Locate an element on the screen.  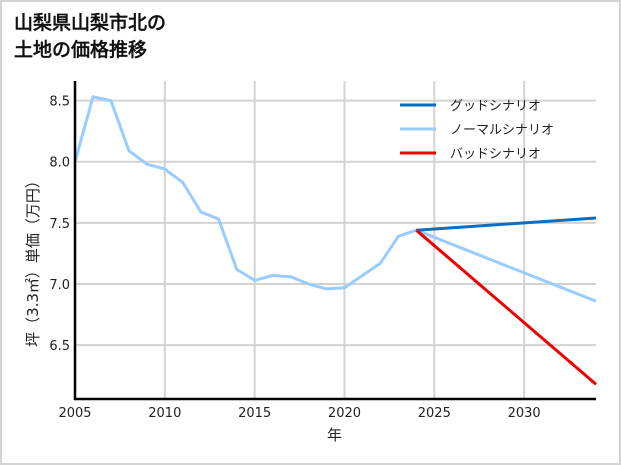
x-axis-label: 年 is located at coordinates (334, 435).